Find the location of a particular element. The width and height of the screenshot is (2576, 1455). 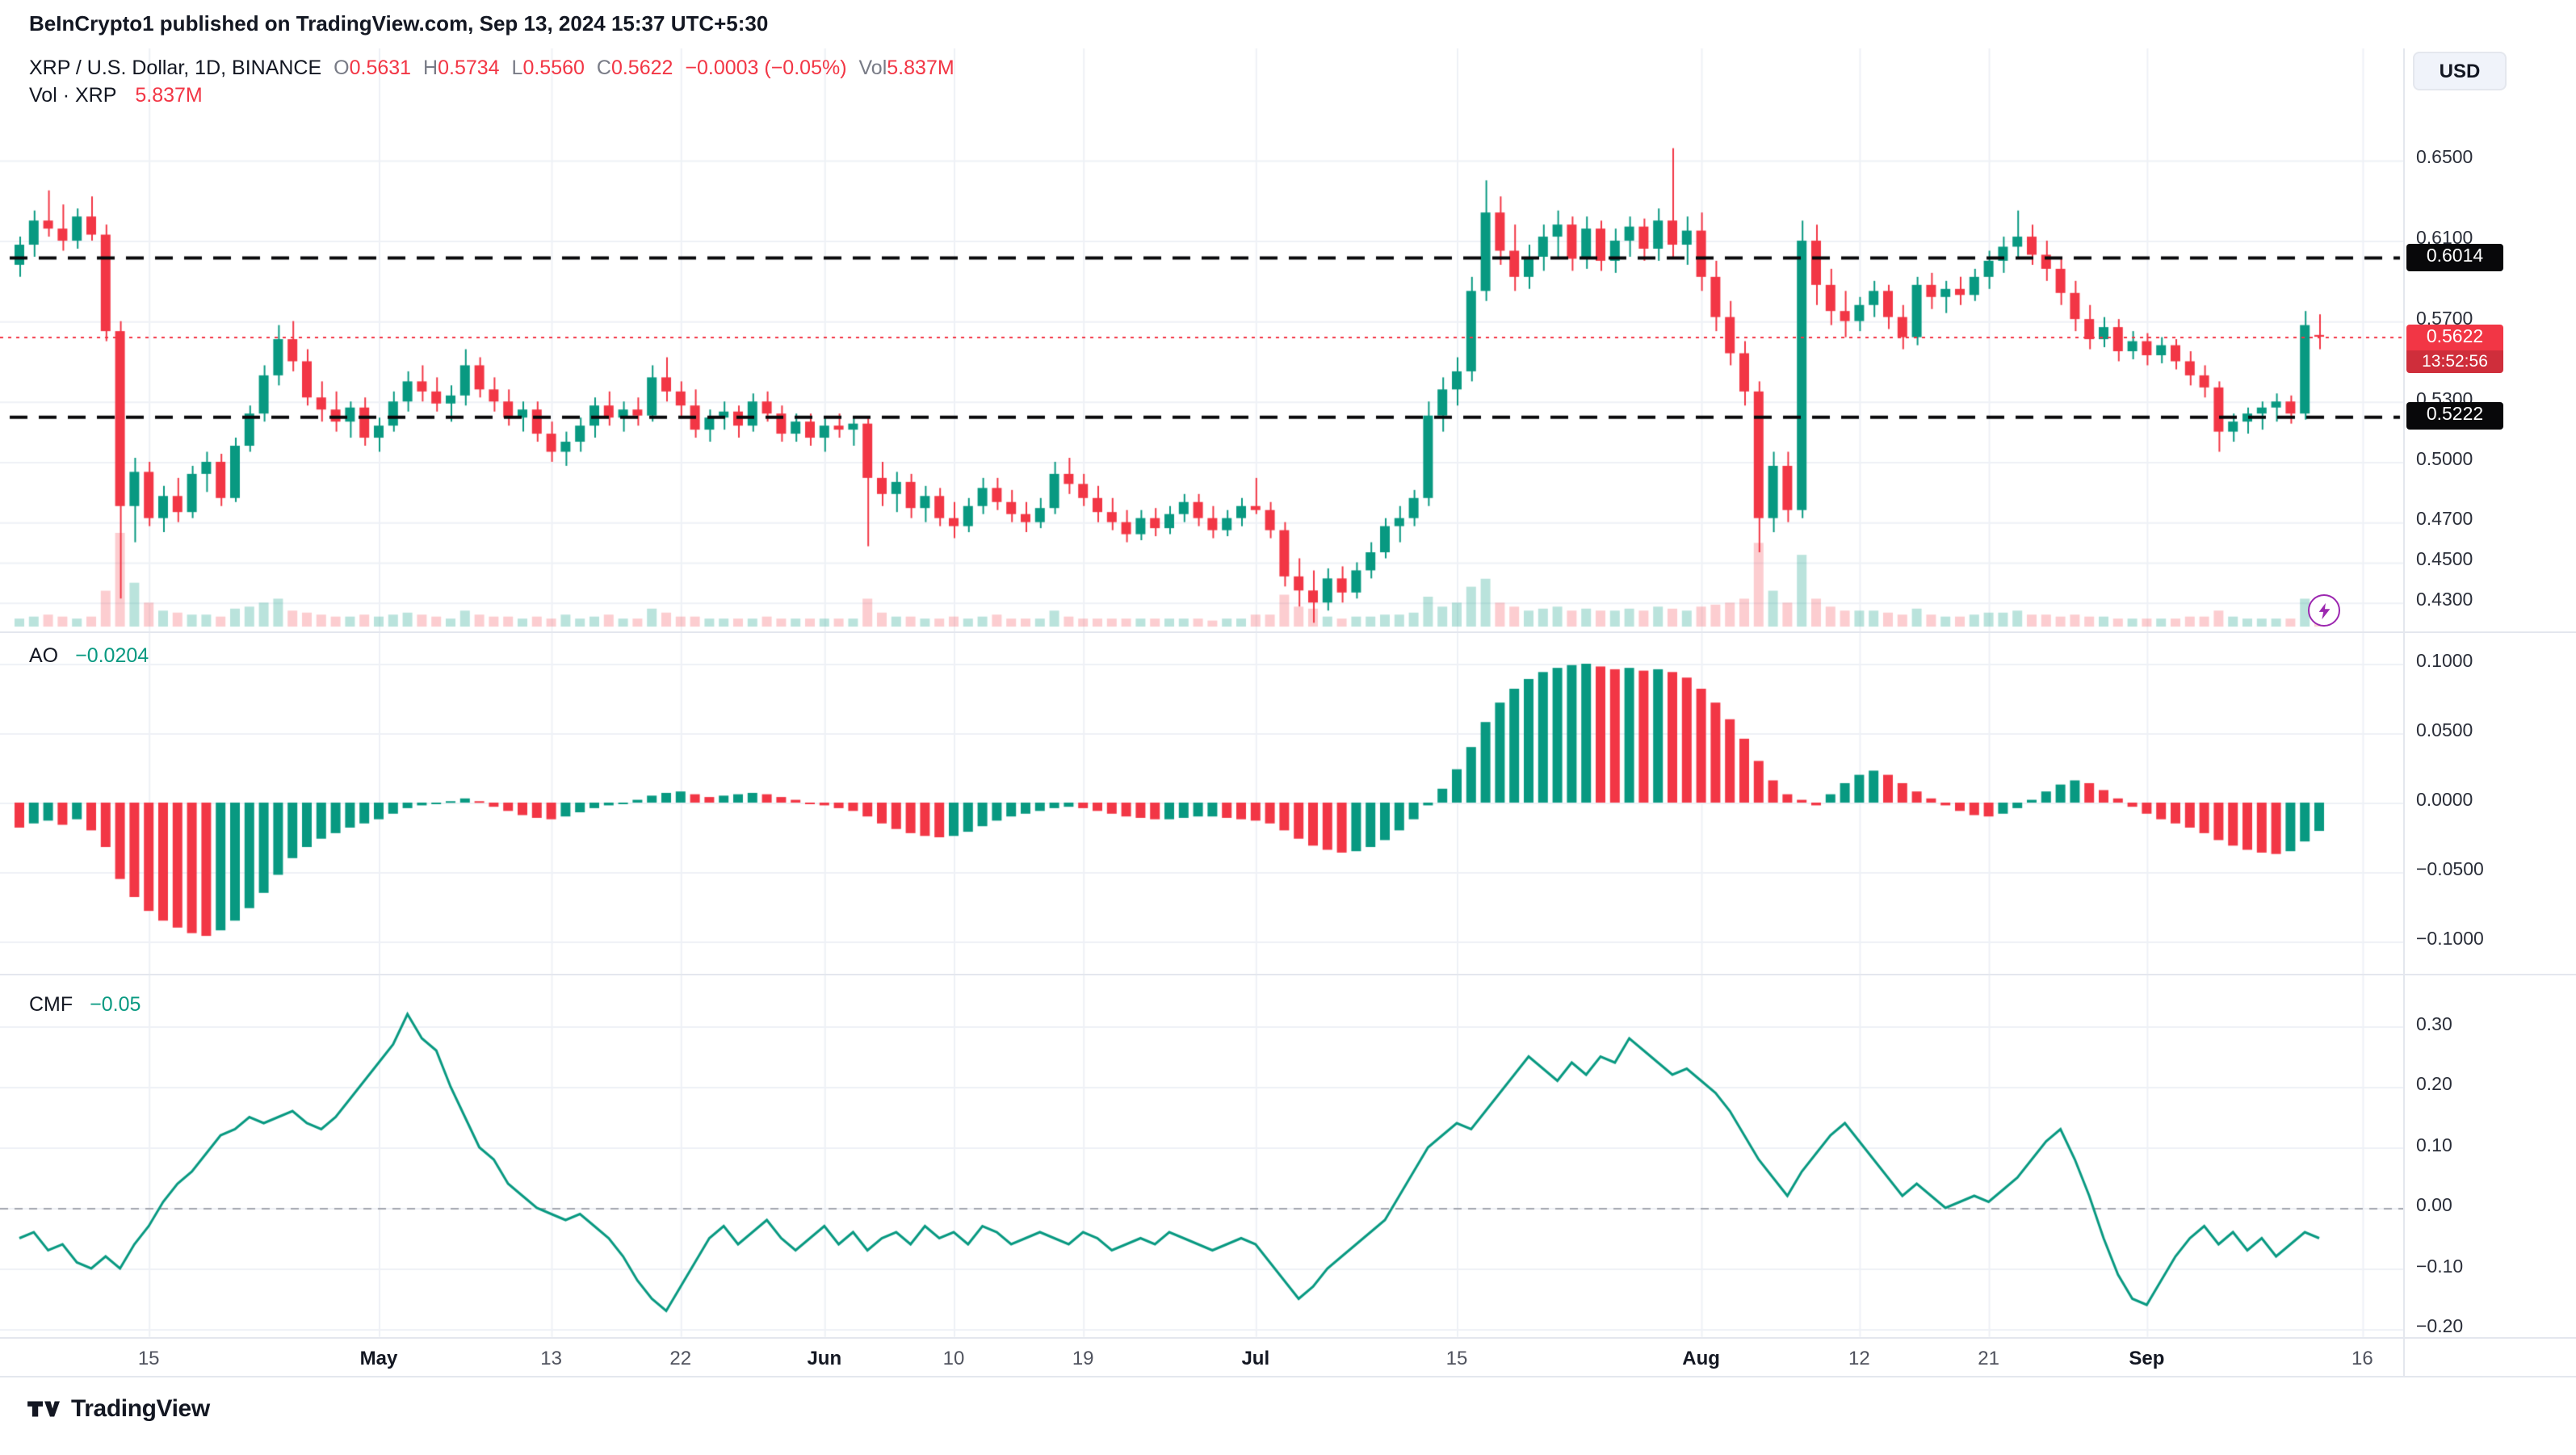

volume-label: Vol is located at coordinates (872, 68).